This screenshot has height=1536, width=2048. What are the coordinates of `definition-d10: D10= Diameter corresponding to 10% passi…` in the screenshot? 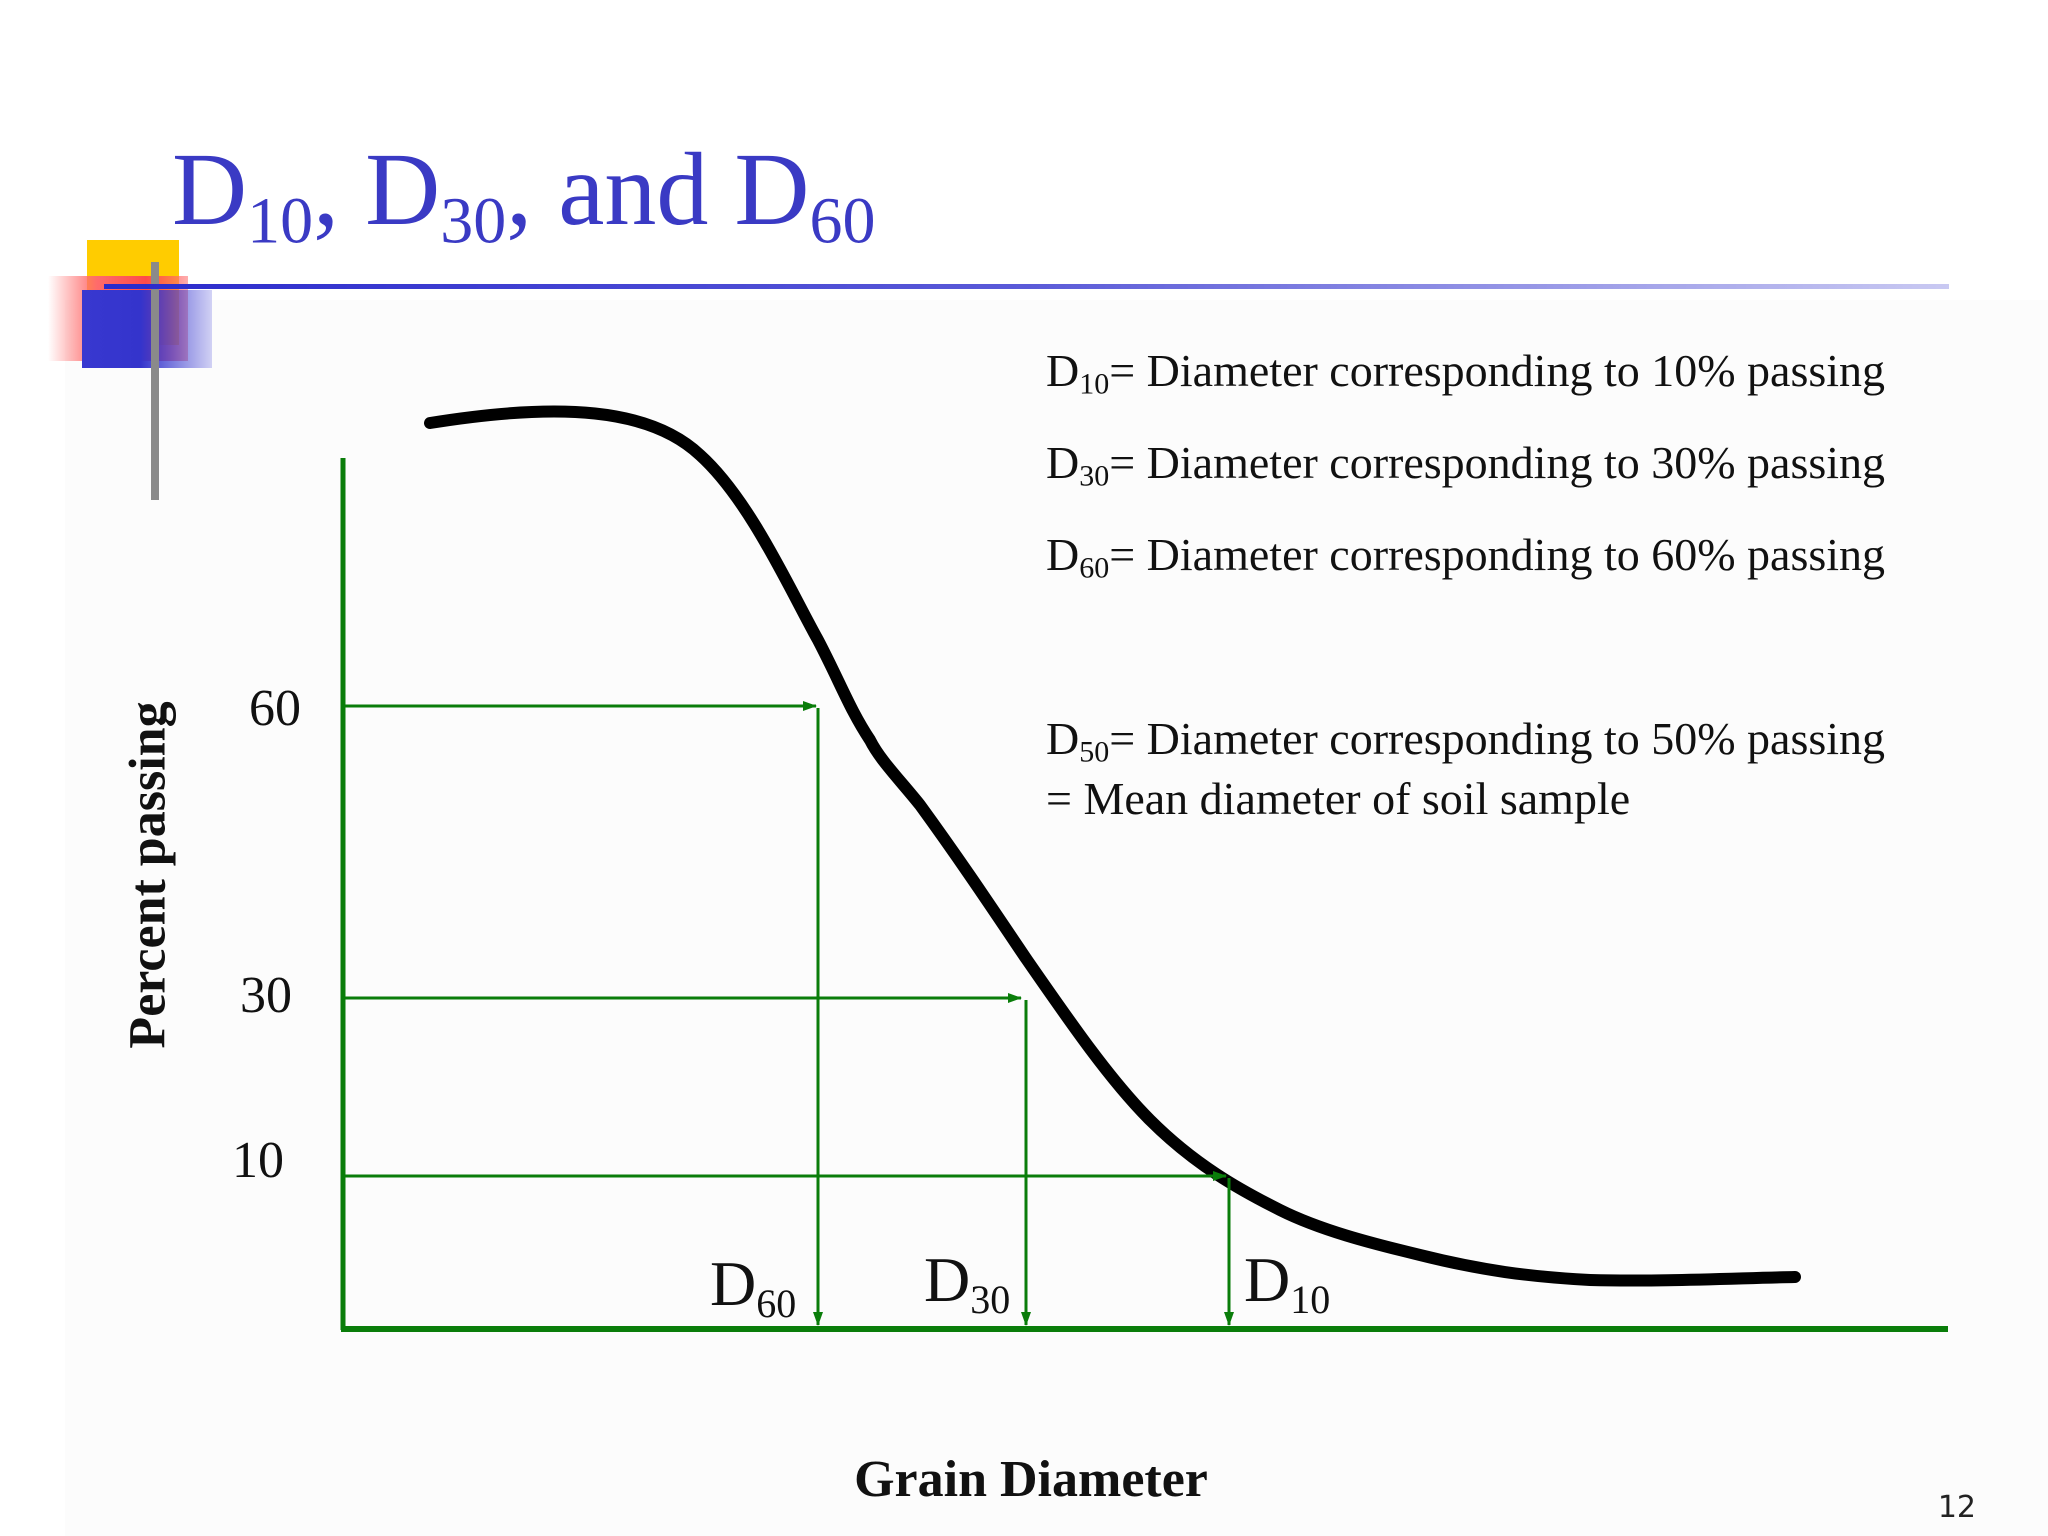 It's located at (1466, 373).